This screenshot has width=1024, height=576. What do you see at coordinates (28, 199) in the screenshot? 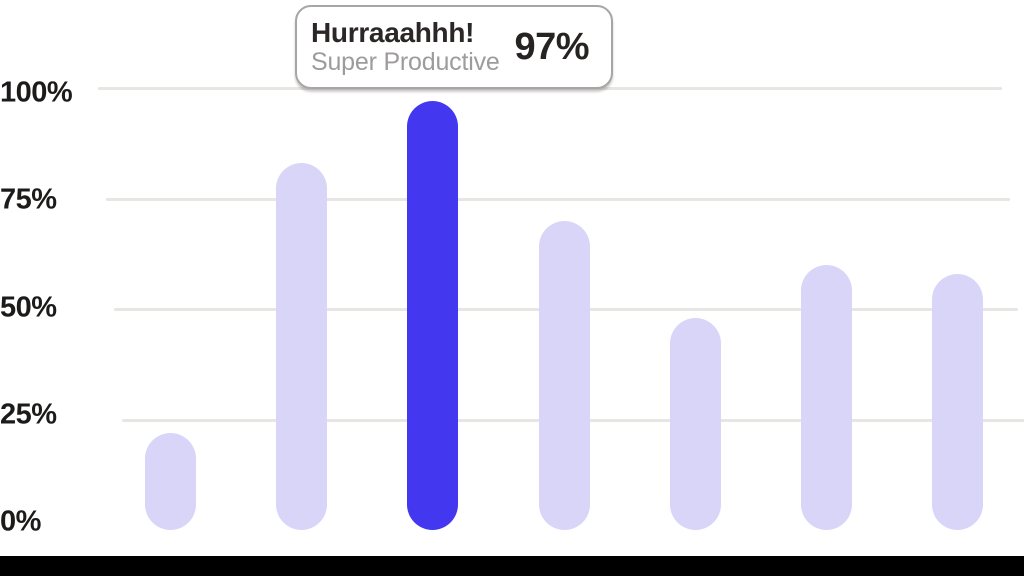
I see `y-axis-label-75: 75%` at bounding box center [28, 199].